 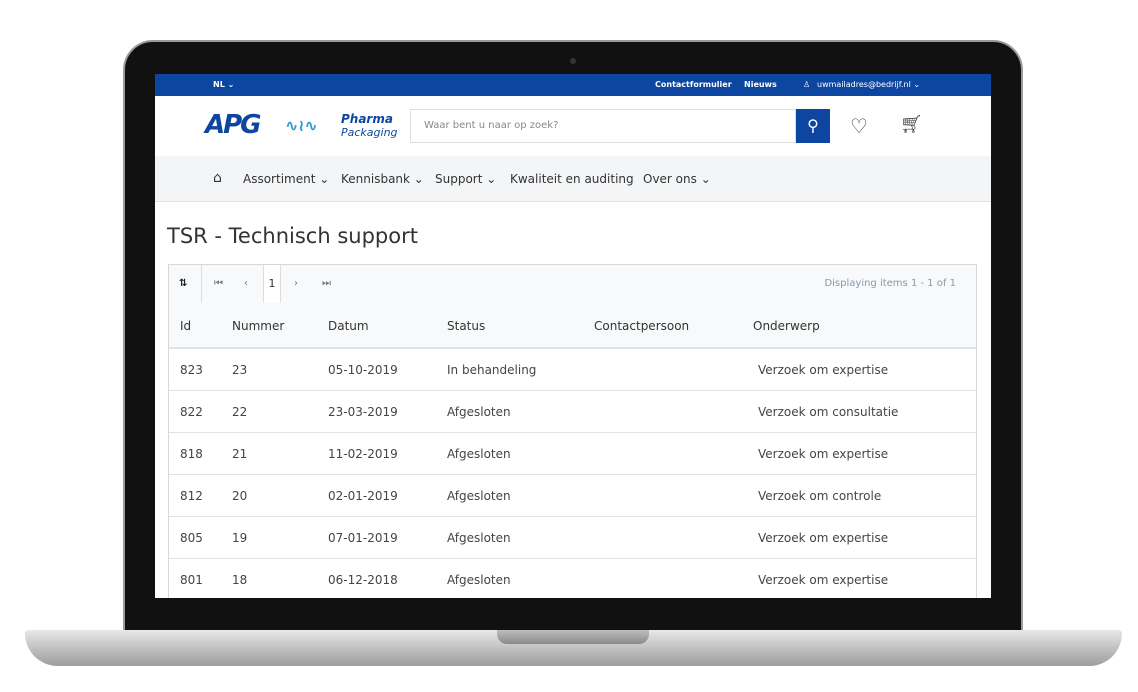 I want to click on cell-datum: 23-03-2019, so click(x=363, y=412).